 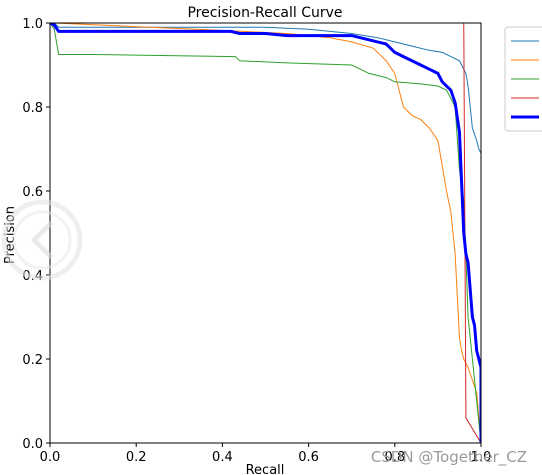 I want to click on y-tick-label-1: 0.2, so click(x=32, y=360).